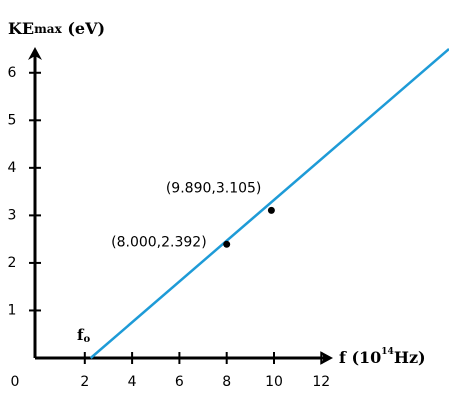 The height and width of the screenshot is (417, 449). Describe the element at coordinates (83, 28) in the screenshot. I see `y-label-unit: (eV)` at that location.